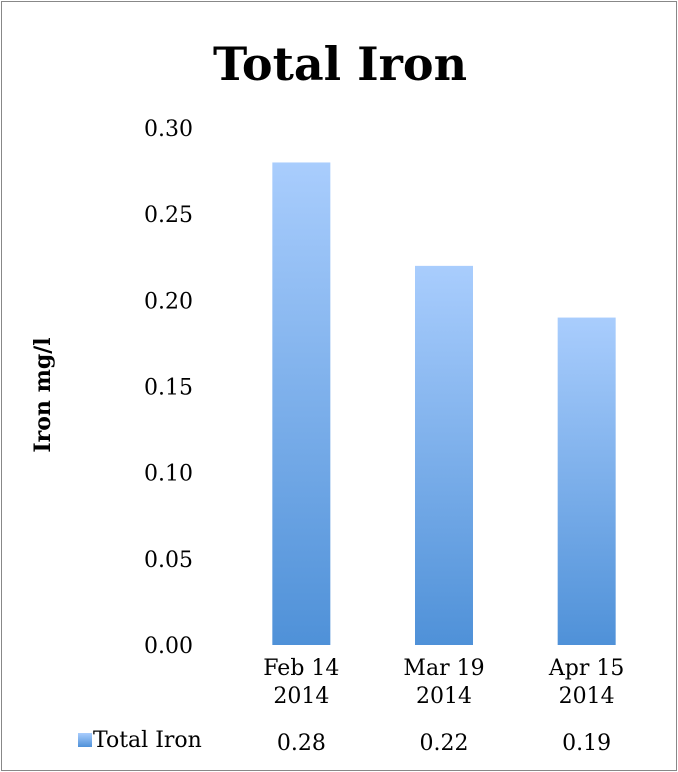 The image size is (678, 772). Describe the element at coordinates (586, 743) in the screenshot. I see `data-table-value: 0.19` at that location.